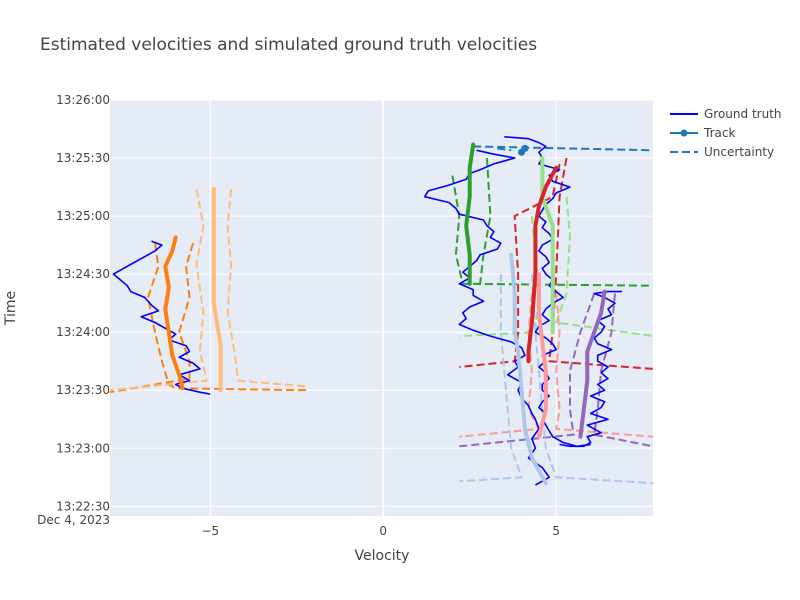  What do you see at coordinates (383, 531) in the screenshot?
I see `x-tick-label: 0` at bounding box center [383, 531].